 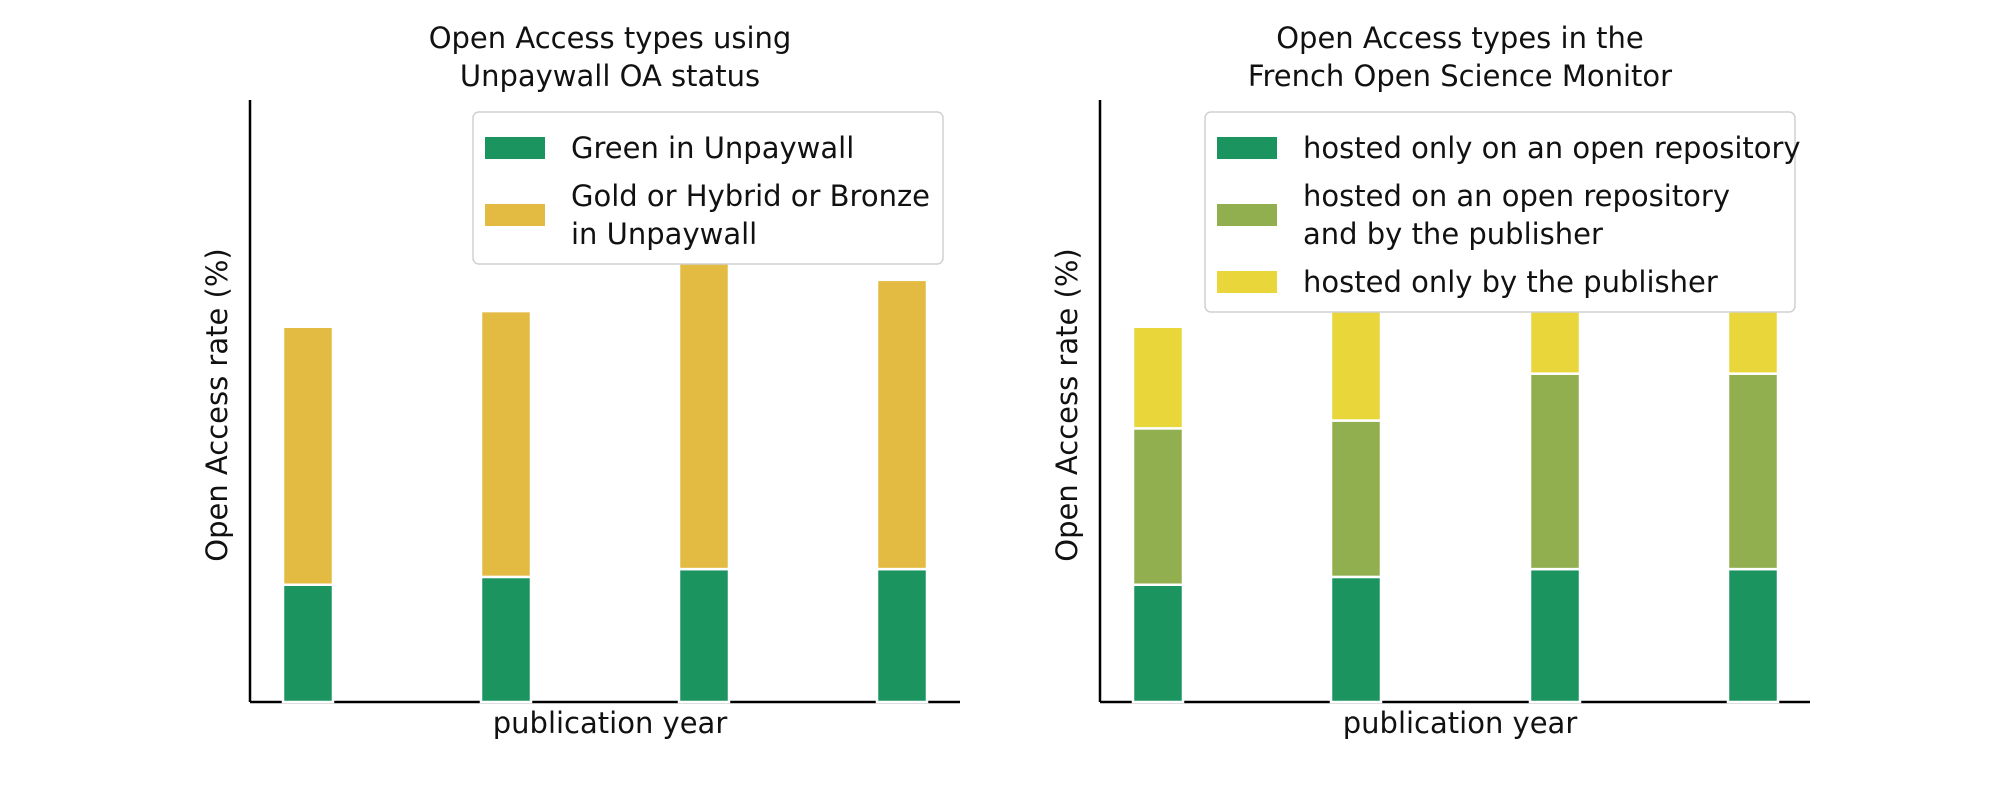 I want to click on chart-title: Open Access types in the, so click(x=1460, y=38).